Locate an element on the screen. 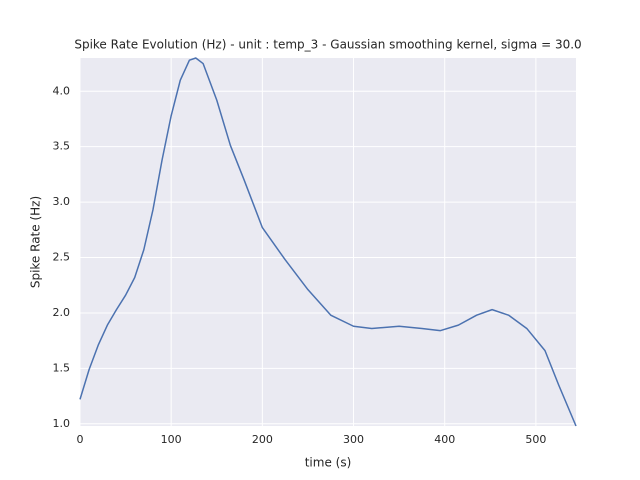  x-tick-label: 100 is located at coordinates (171, 439).